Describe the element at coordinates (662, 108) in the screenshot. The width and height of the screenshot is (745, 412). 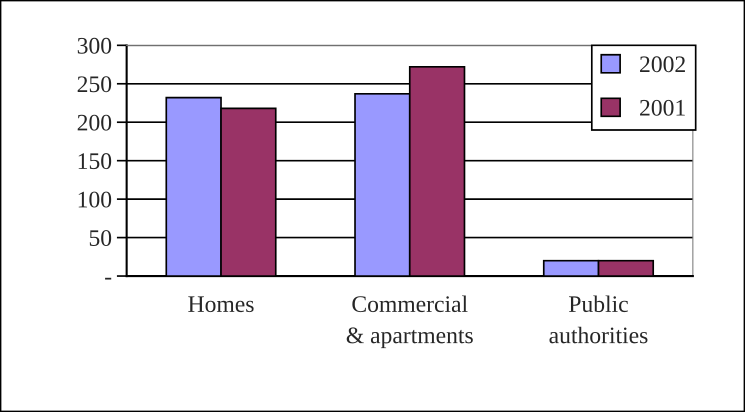
I see `legend-label: 2001` at that location.